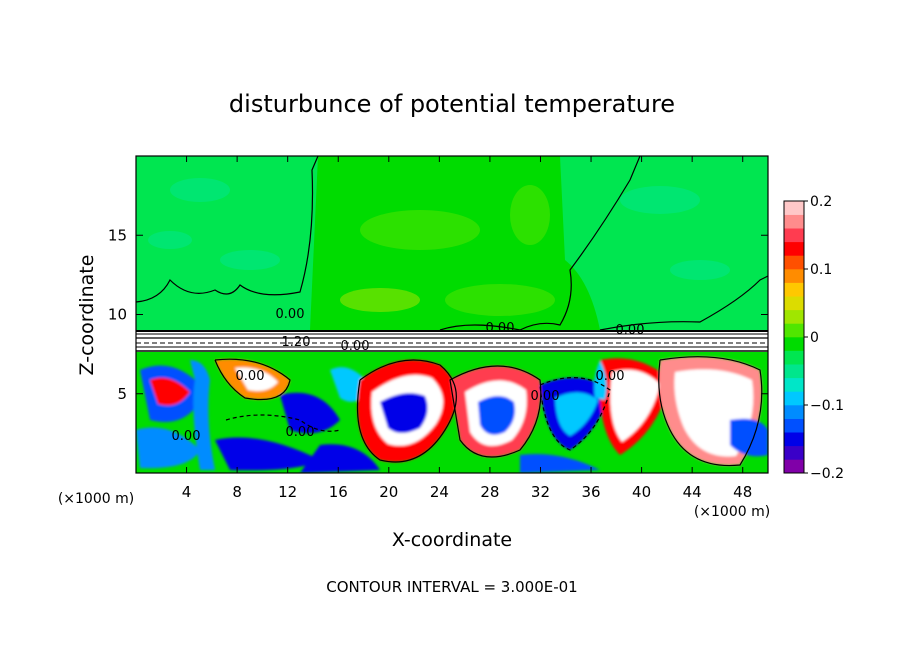  I want to click on upper-field-streaks, so click(439, 247).